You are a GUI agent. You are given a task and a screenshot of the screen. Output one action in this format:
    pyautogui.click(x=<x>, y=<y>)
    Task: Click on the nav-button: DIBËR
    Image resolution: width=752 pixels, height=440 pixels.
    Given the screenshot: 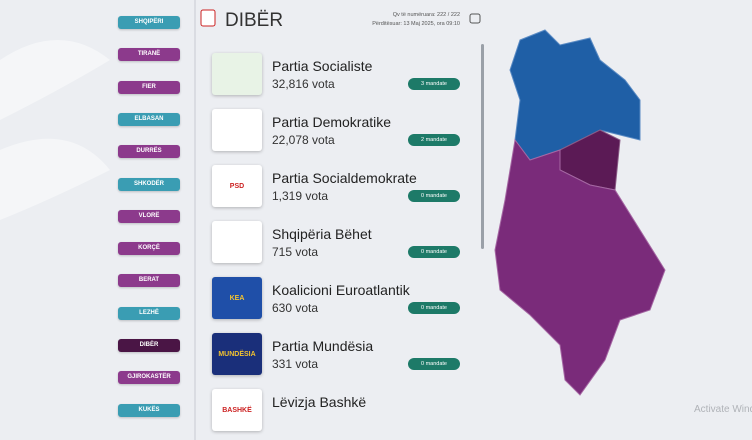 What is the action you would take?
    pyautogui.click(x=149, y=345)
    